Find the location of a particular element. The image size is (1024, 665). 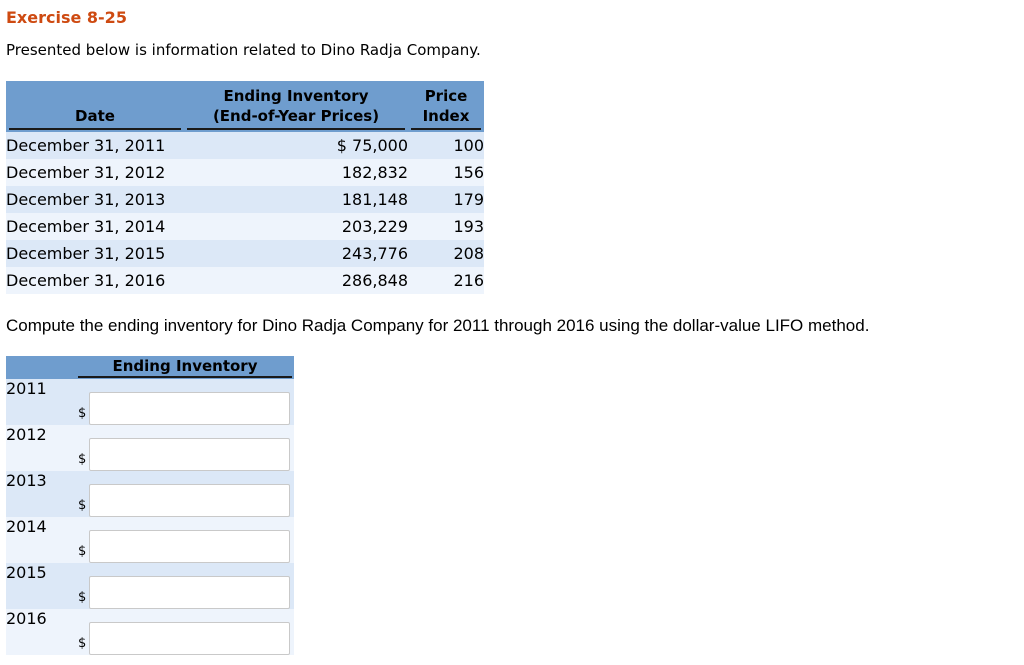

year-label: 2013 is located at coordinates (41, 493).